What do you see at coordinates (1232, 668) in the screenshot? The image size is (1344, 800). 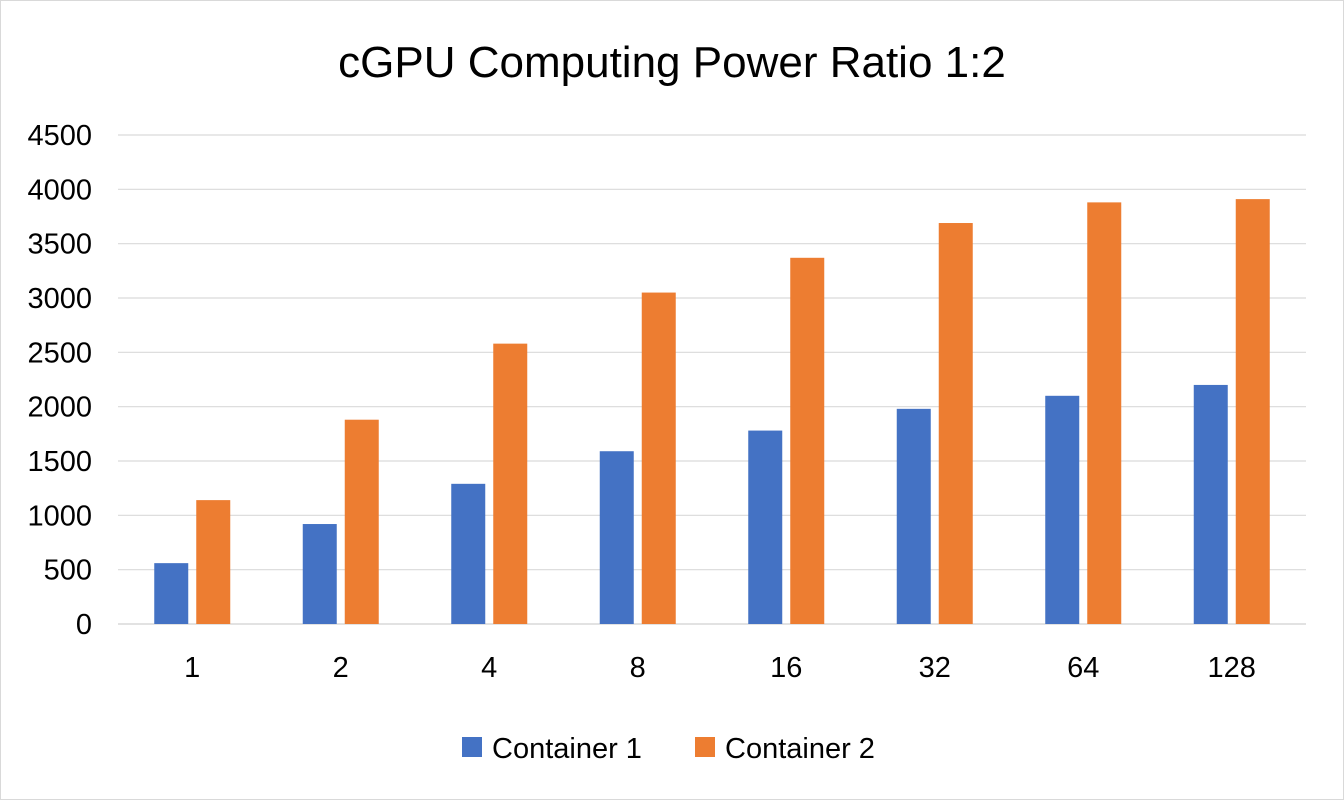 I see `x-tick-label: 128` at bounding box center [1232, 668].